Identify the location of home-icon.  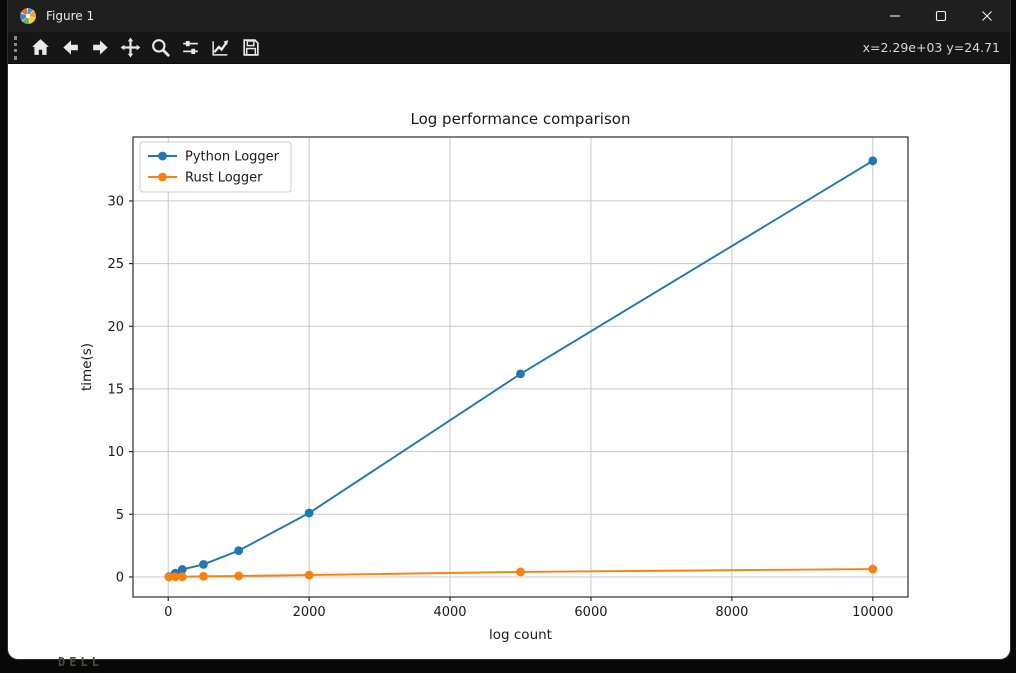
(40, 47).